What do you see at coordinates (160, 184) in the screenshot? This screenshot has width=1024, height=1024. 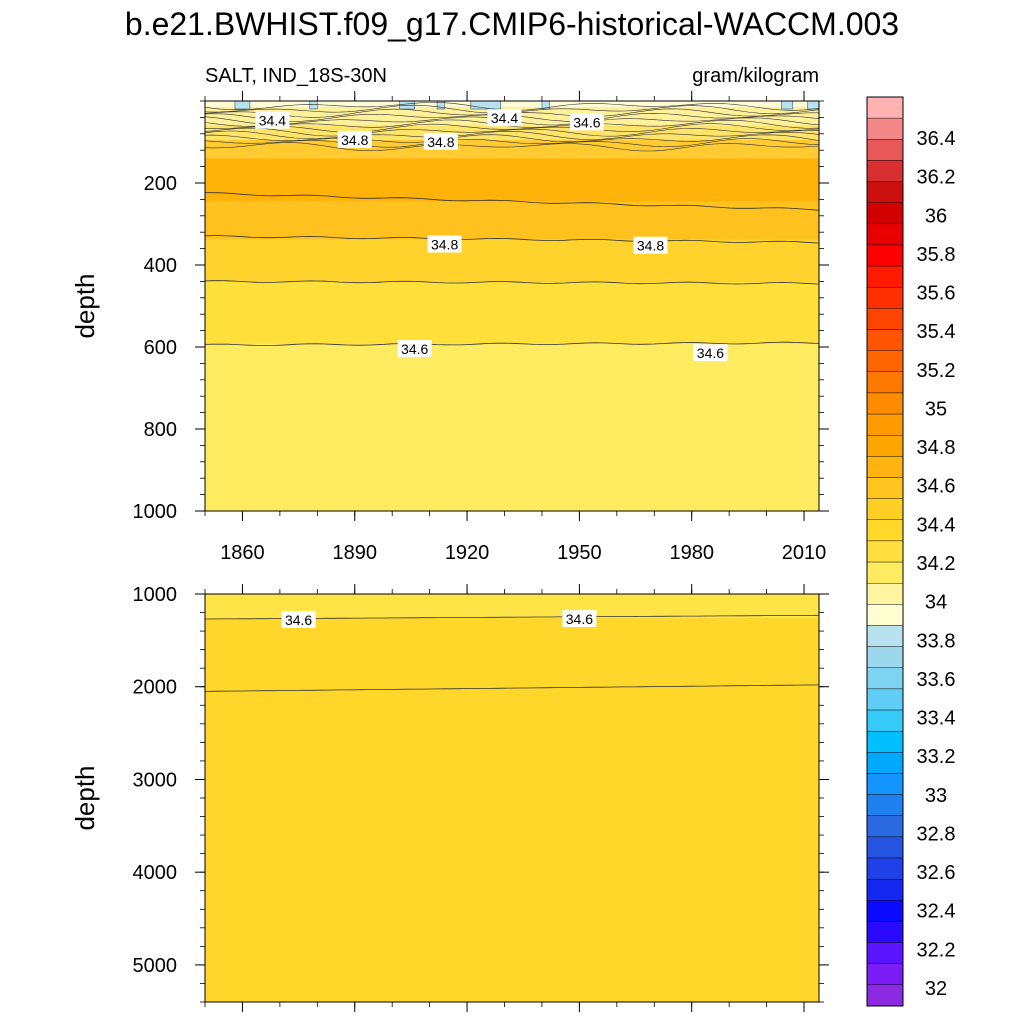 I see `y-tick-label: 200` at bounding box center [160, 184].